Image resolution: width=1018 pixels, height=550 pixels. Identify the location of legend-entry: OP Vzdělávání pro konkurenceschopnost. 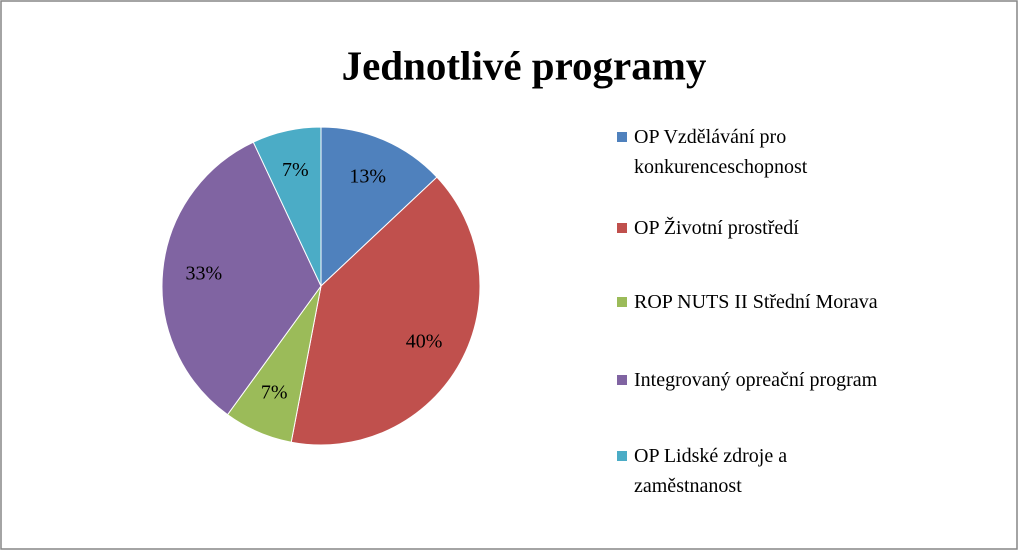
(745, 152).